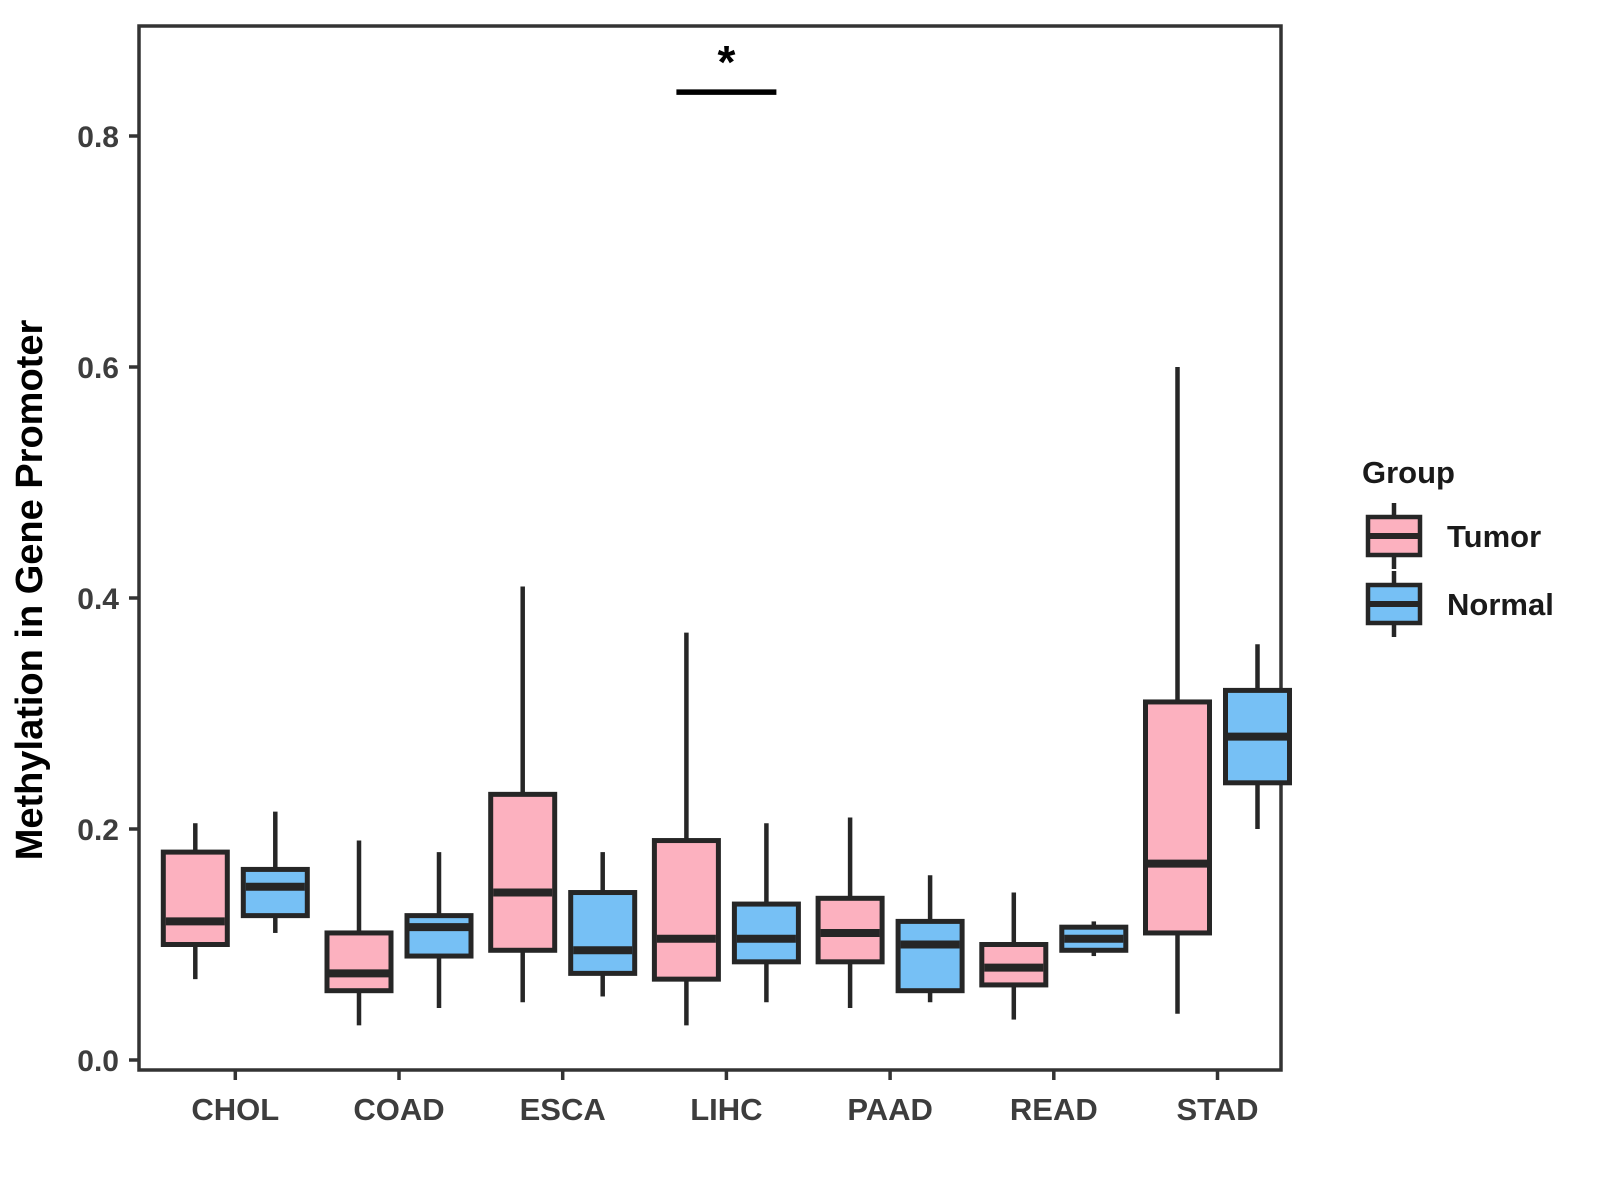 The width and height of the screenshot is (1600, 1200). I want to click on y-tick-label: 0.4, so click(98, 599).